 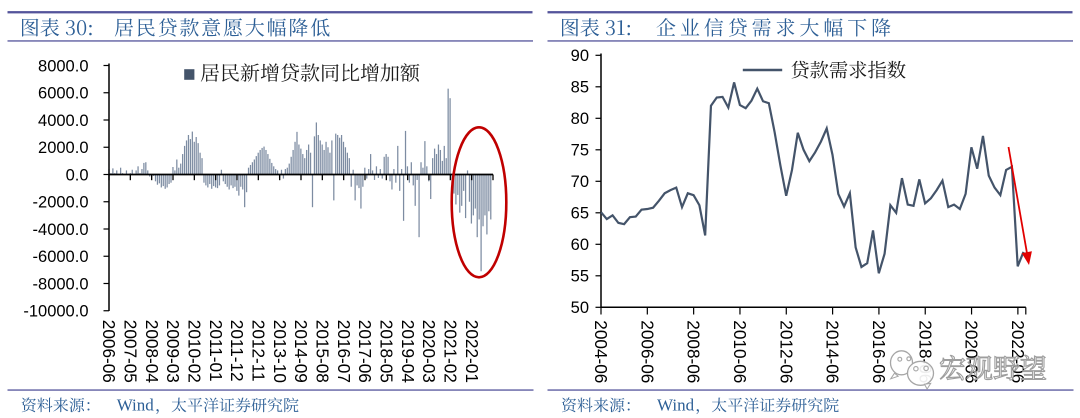 What do you see at coordinates (237, 351) in the screenshot?
I see `svg-text: 2011-12` at bounding box center [237, 351].